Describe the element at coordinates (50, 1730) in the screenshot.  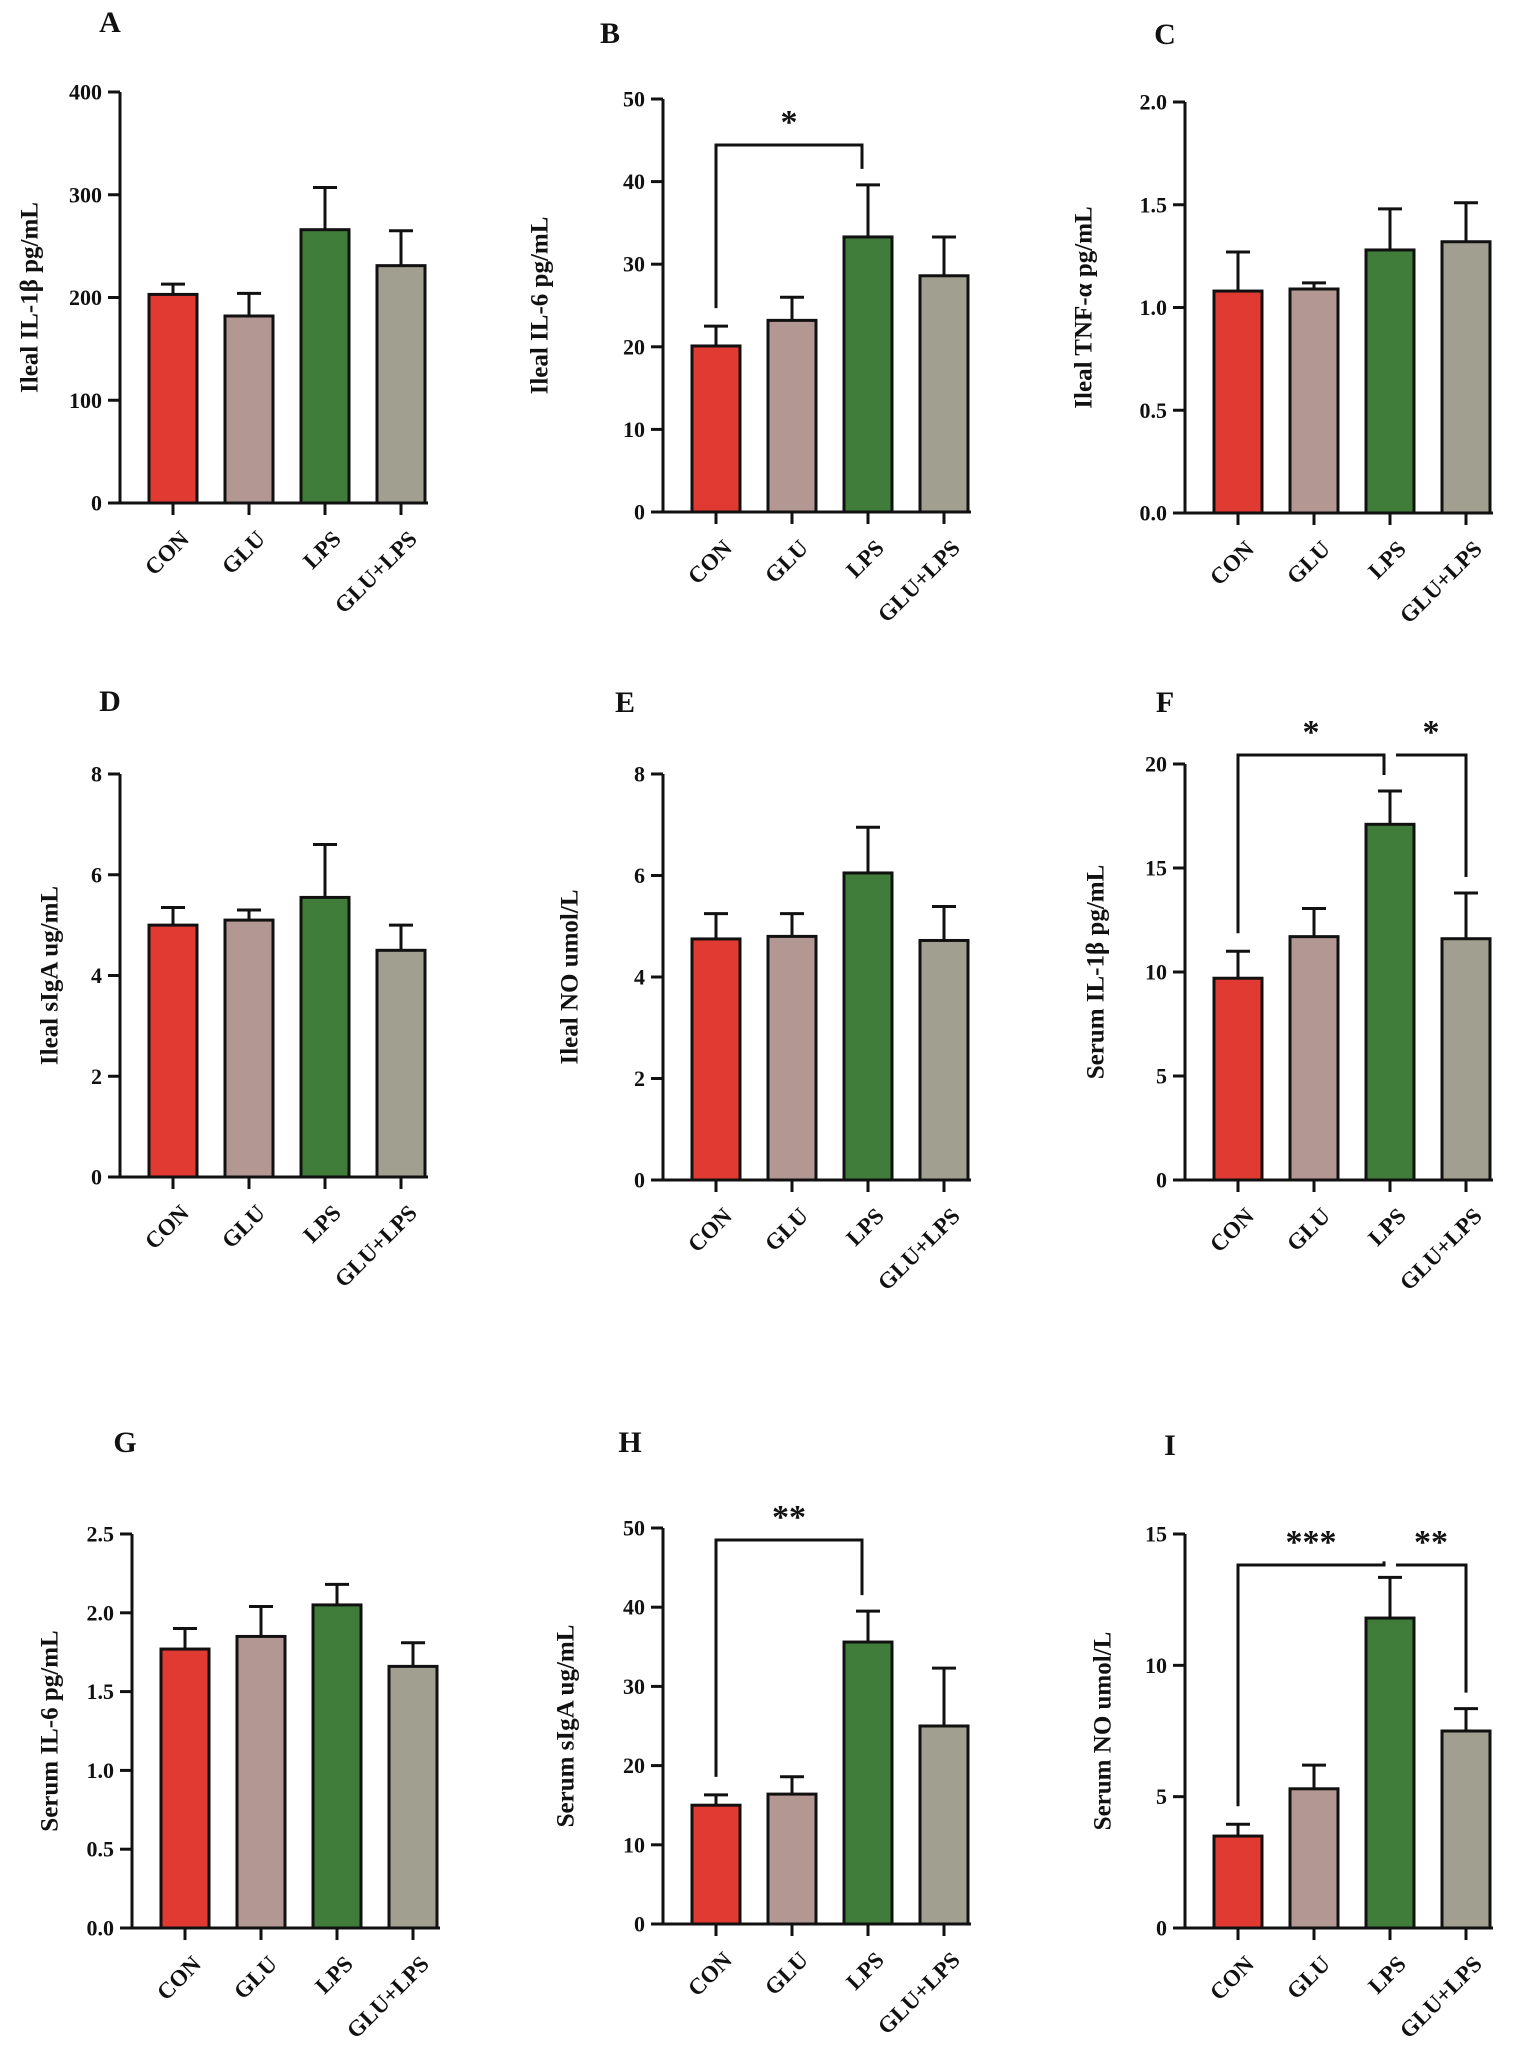
I see `y-axis-label: Serum IL-6 pg/mL` at that location.